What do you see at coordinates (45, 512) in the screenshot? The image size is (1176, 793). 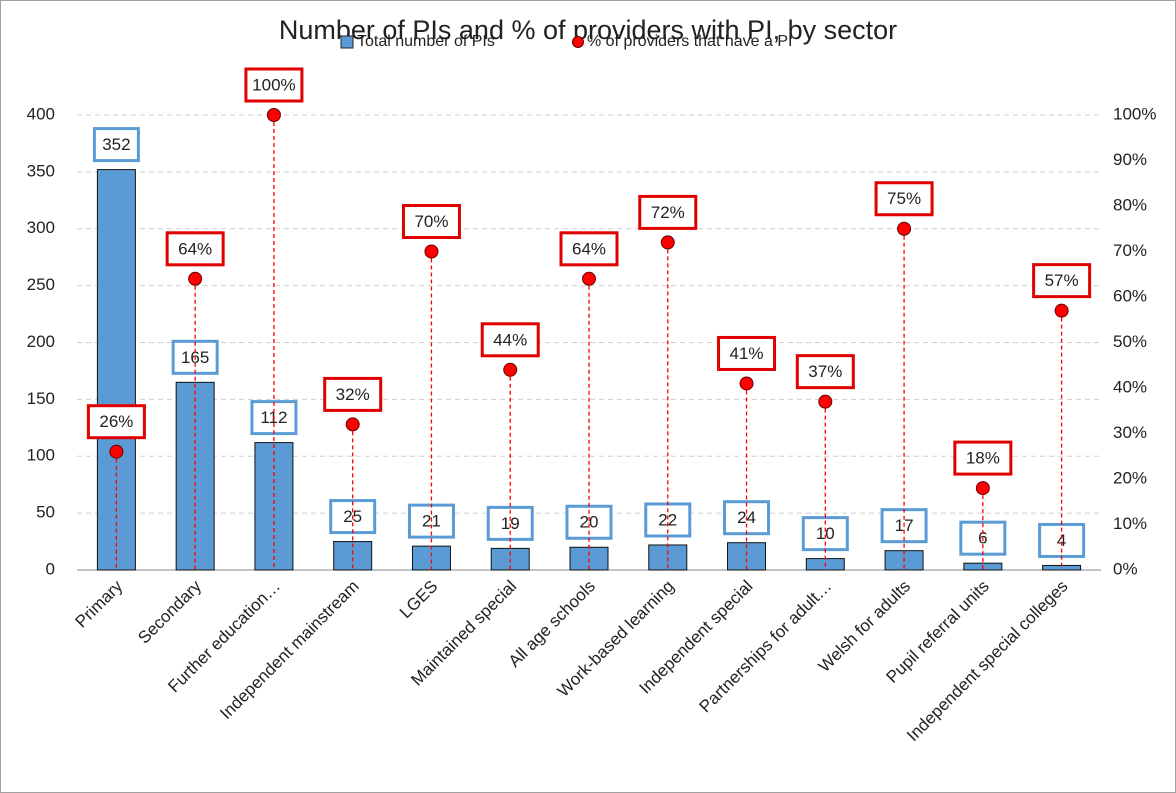 I see `y-tick-label: 50` at bounding box center [45, 512].